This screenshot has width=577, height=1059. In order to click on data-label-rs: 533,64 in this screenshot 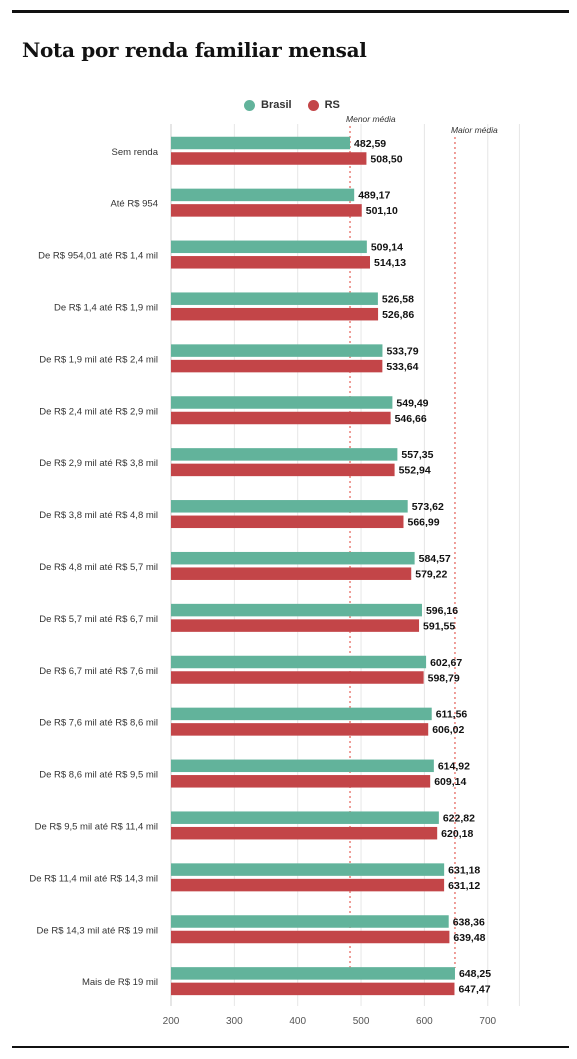, I will do `click(402, 367)`.